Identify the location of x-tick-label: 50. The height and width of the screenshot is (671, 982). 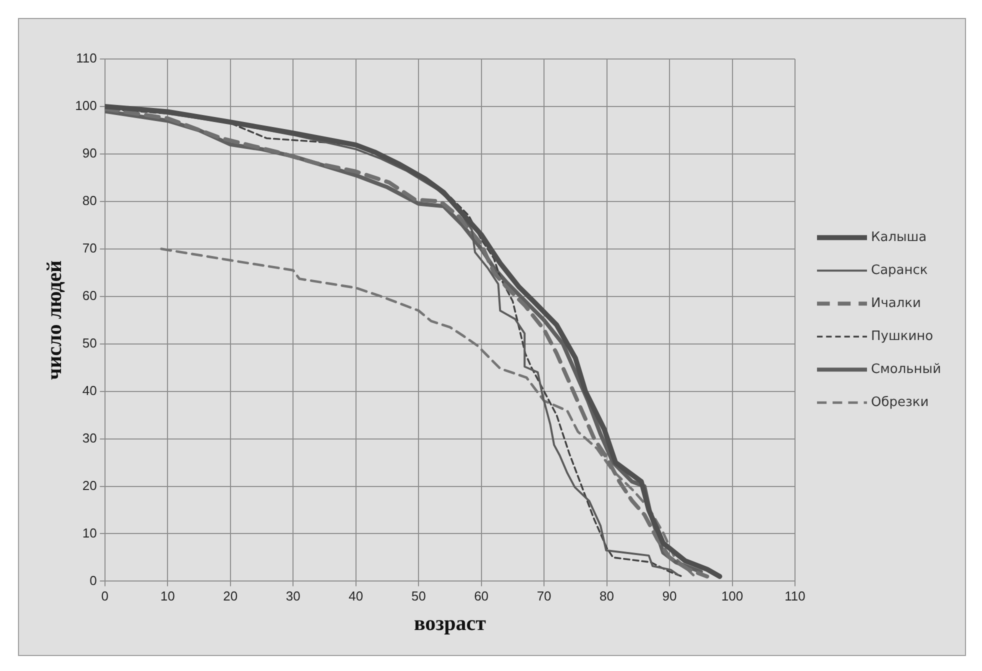
(418, 596).